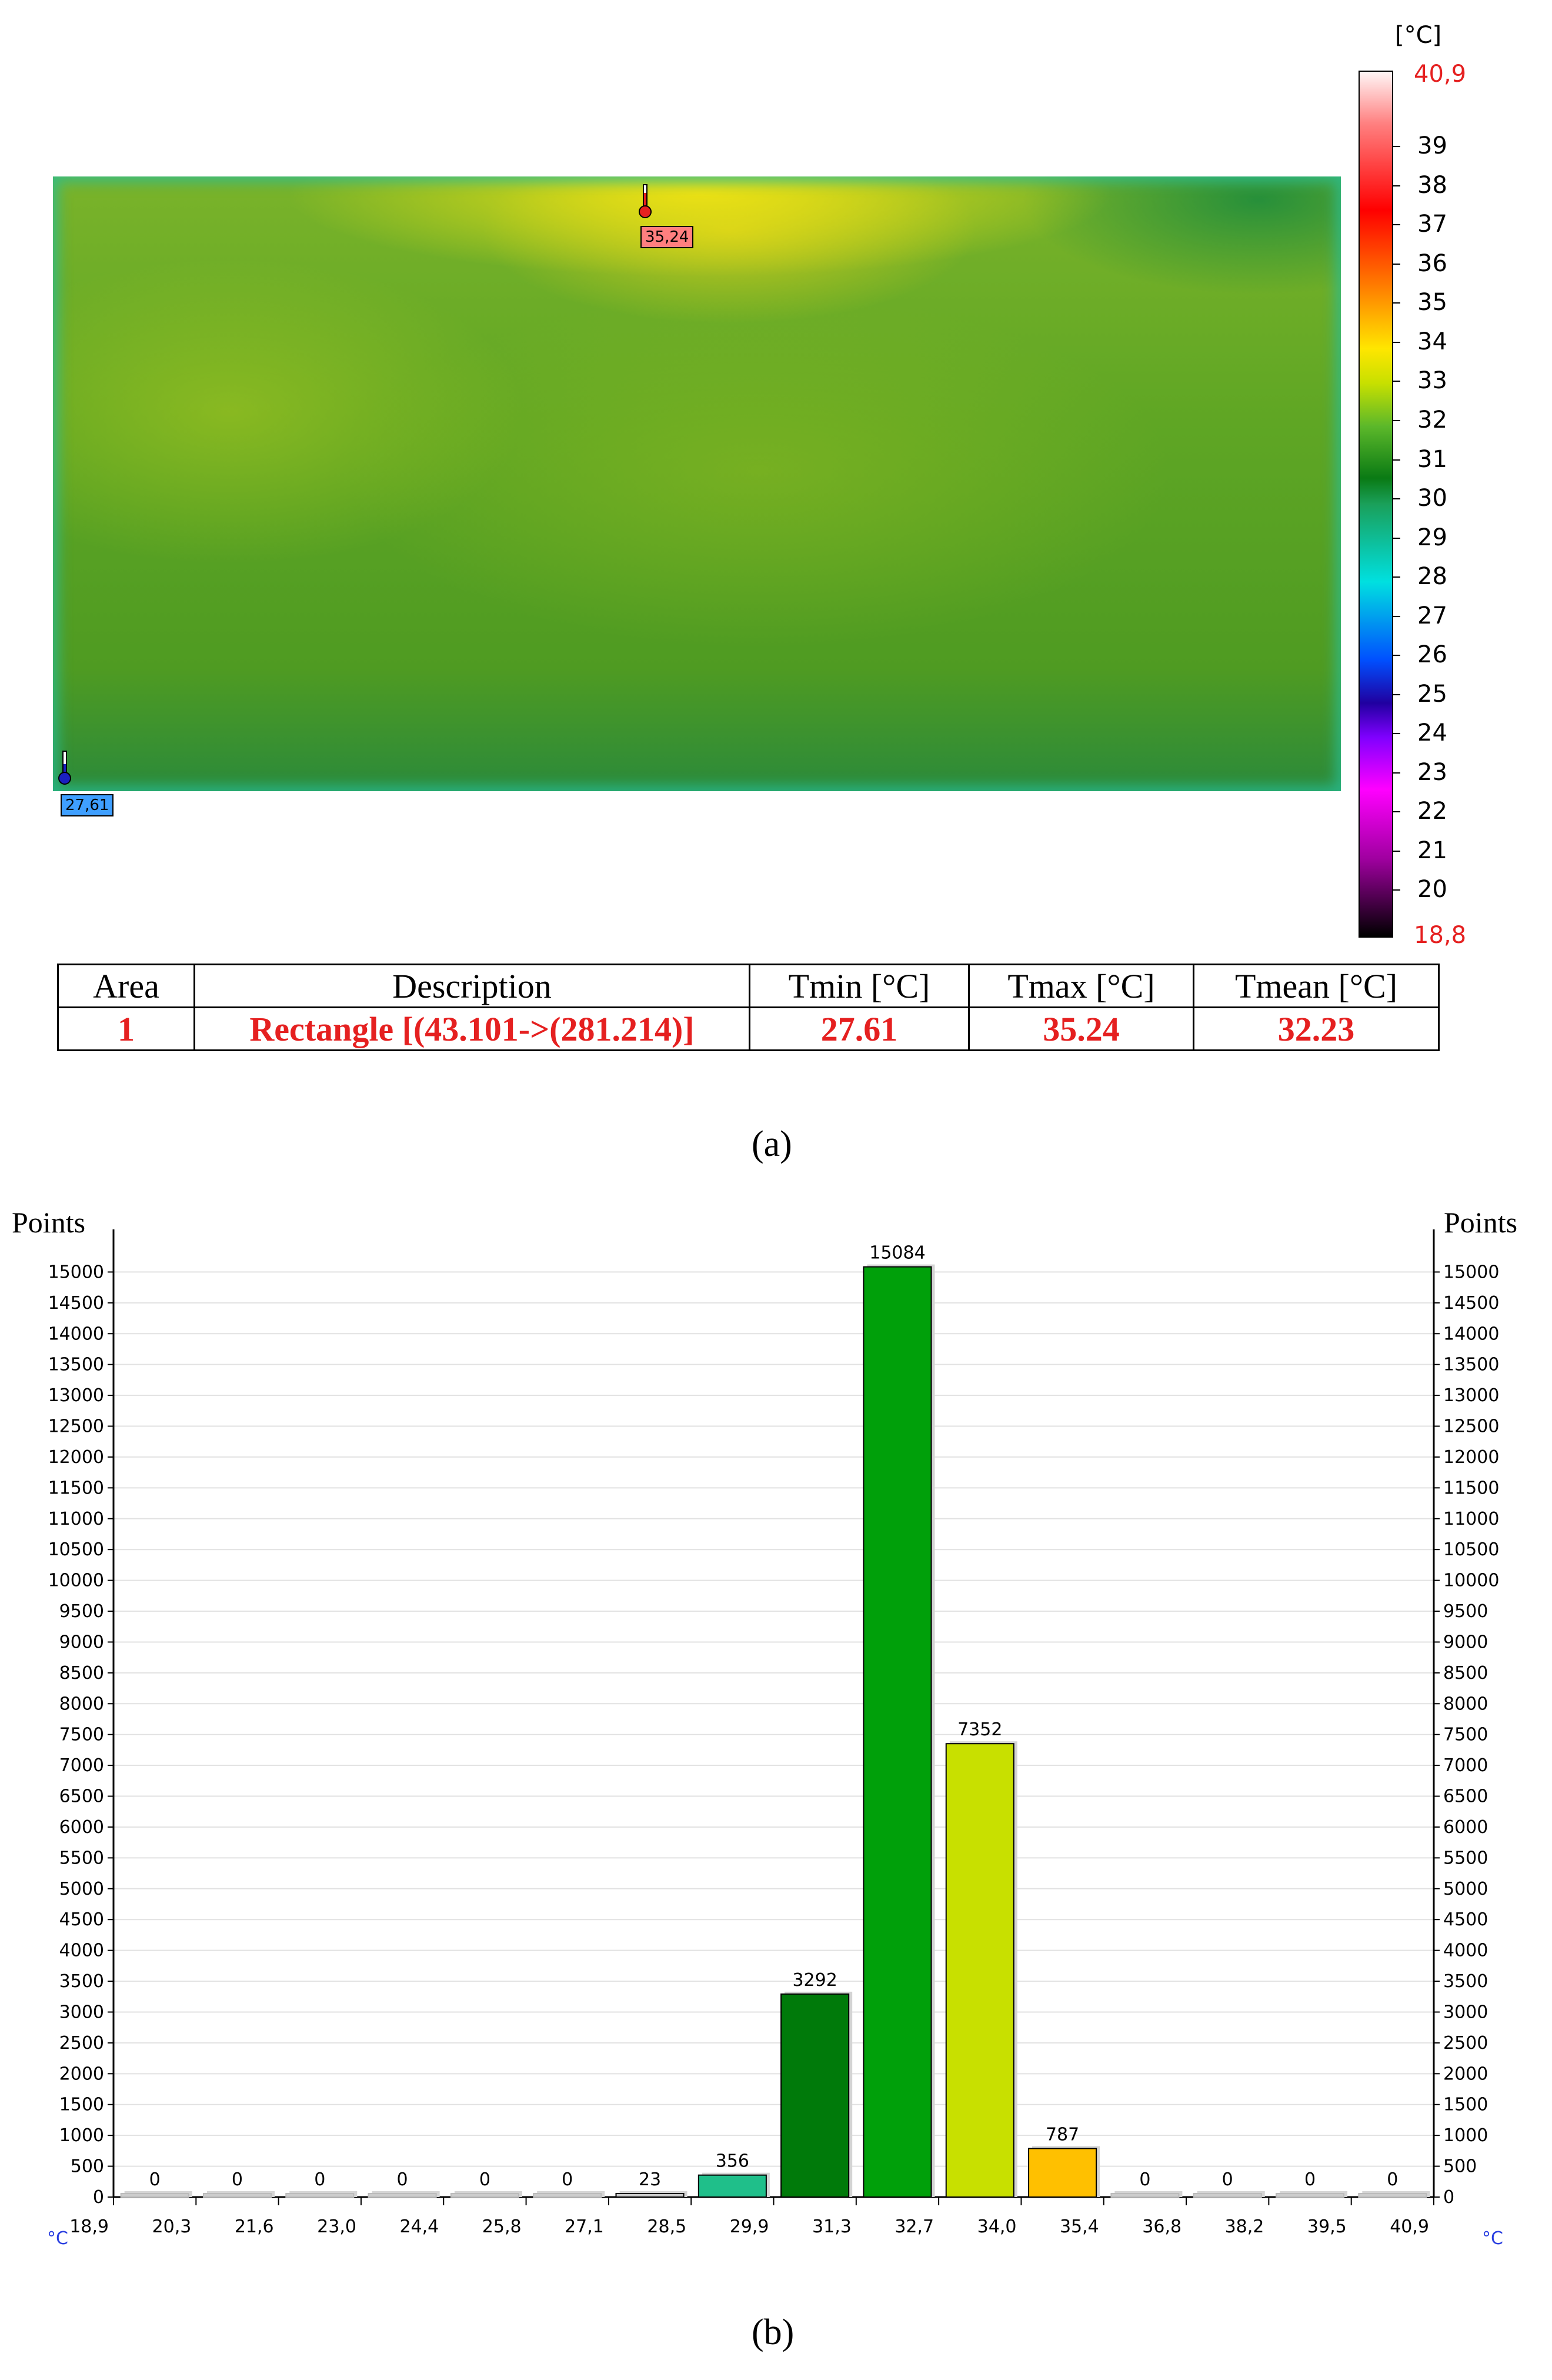 This screenshot has width=1552, height=2380. Describe the element at coordinates (1432, 615) in the screenshot. I see `colorbar-tick-label: 27` at that location.